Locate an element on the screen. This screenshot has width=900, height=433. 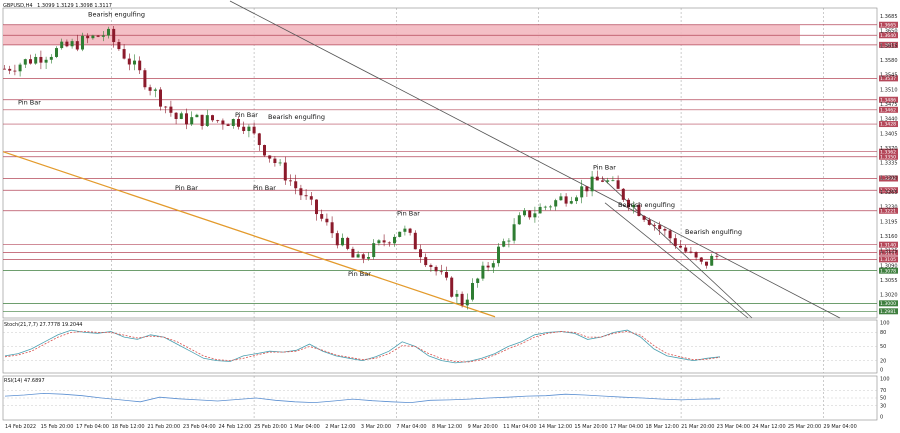
x-tick-label: 7 Mar 04:00 is located at coordinates (411, 427).